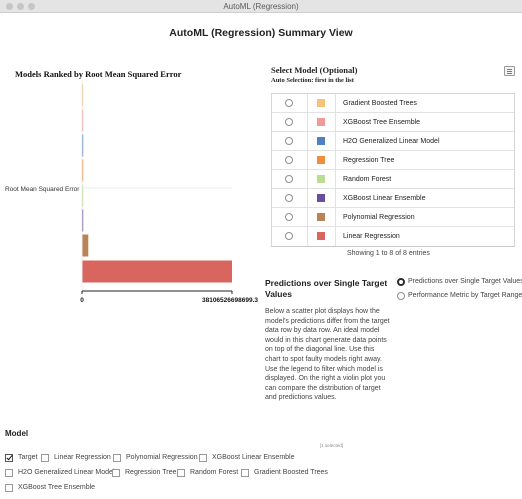 Image resolution: width=522 pixels, height=499 pixels. What do you see at coordinates (465, 281) in the screenshot?
I see `view-option-label: Predictions over Single Target Values` at bounding box center [465, 281].